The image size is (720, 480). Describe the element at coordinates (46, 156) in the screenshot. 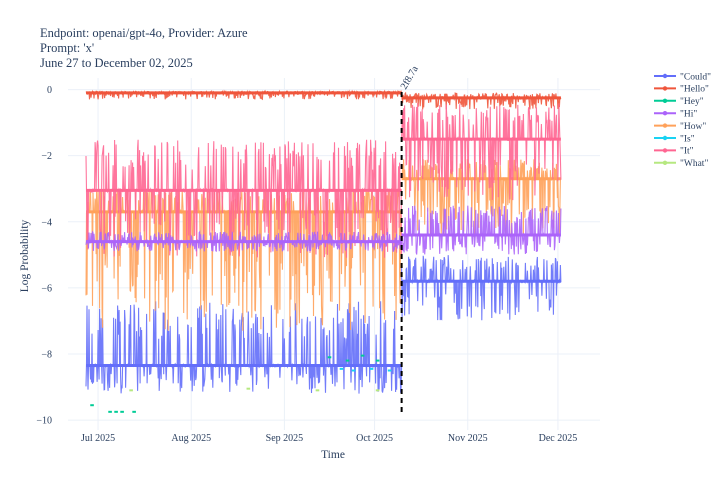

I see `y-tick-label: −2` at that location.